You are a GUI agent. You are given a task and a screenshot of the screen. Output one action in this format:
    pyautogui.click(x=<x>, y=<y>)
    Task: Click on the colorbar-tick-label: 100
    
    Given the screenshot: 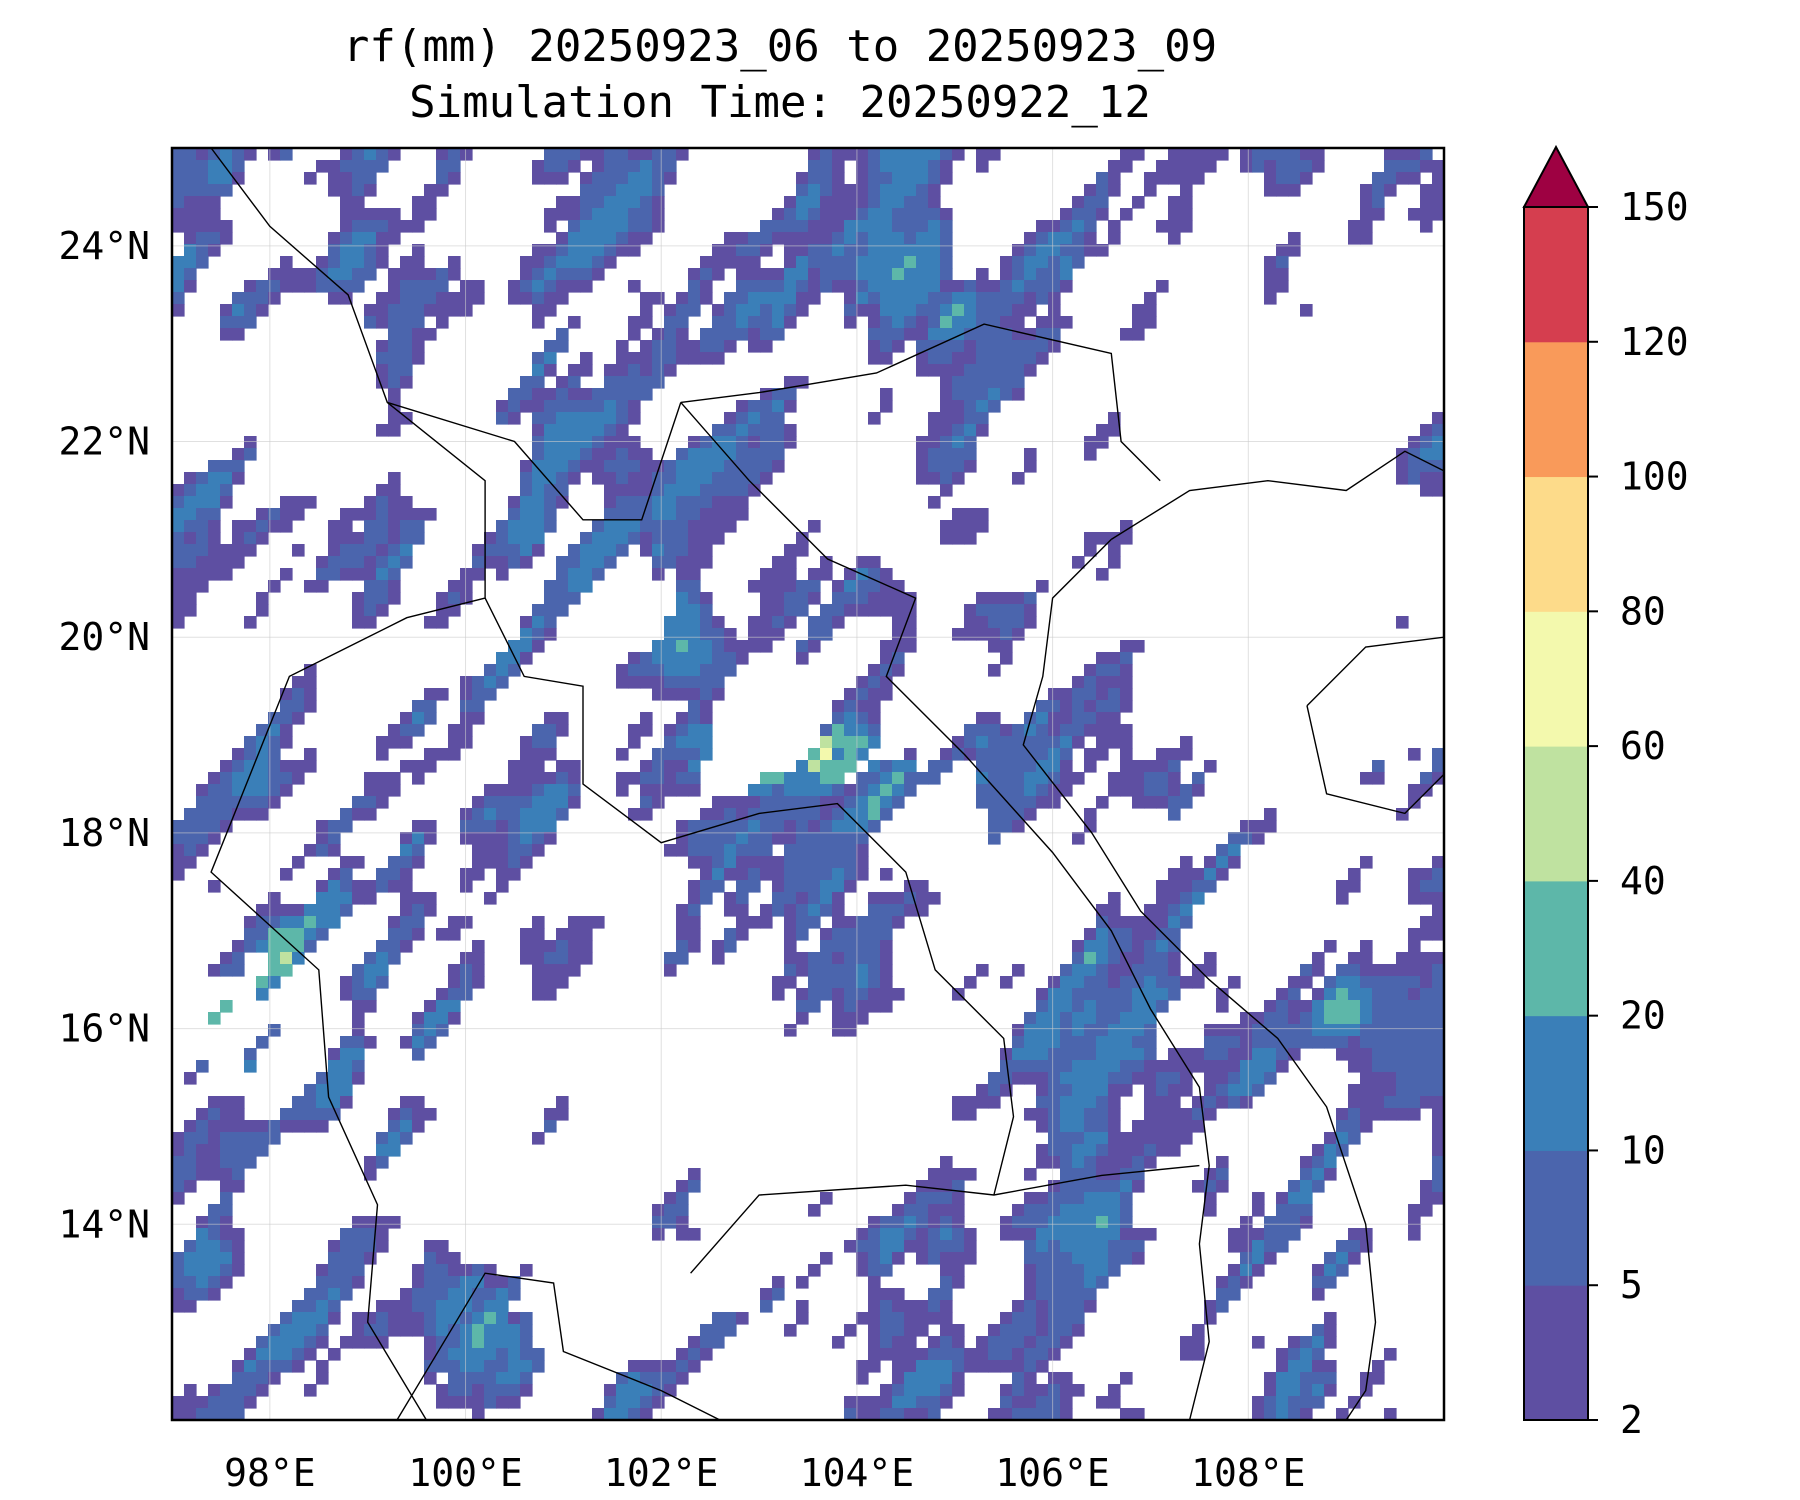 What is the action you would take?
    pyautogui.click(x=1654, y=477)
    